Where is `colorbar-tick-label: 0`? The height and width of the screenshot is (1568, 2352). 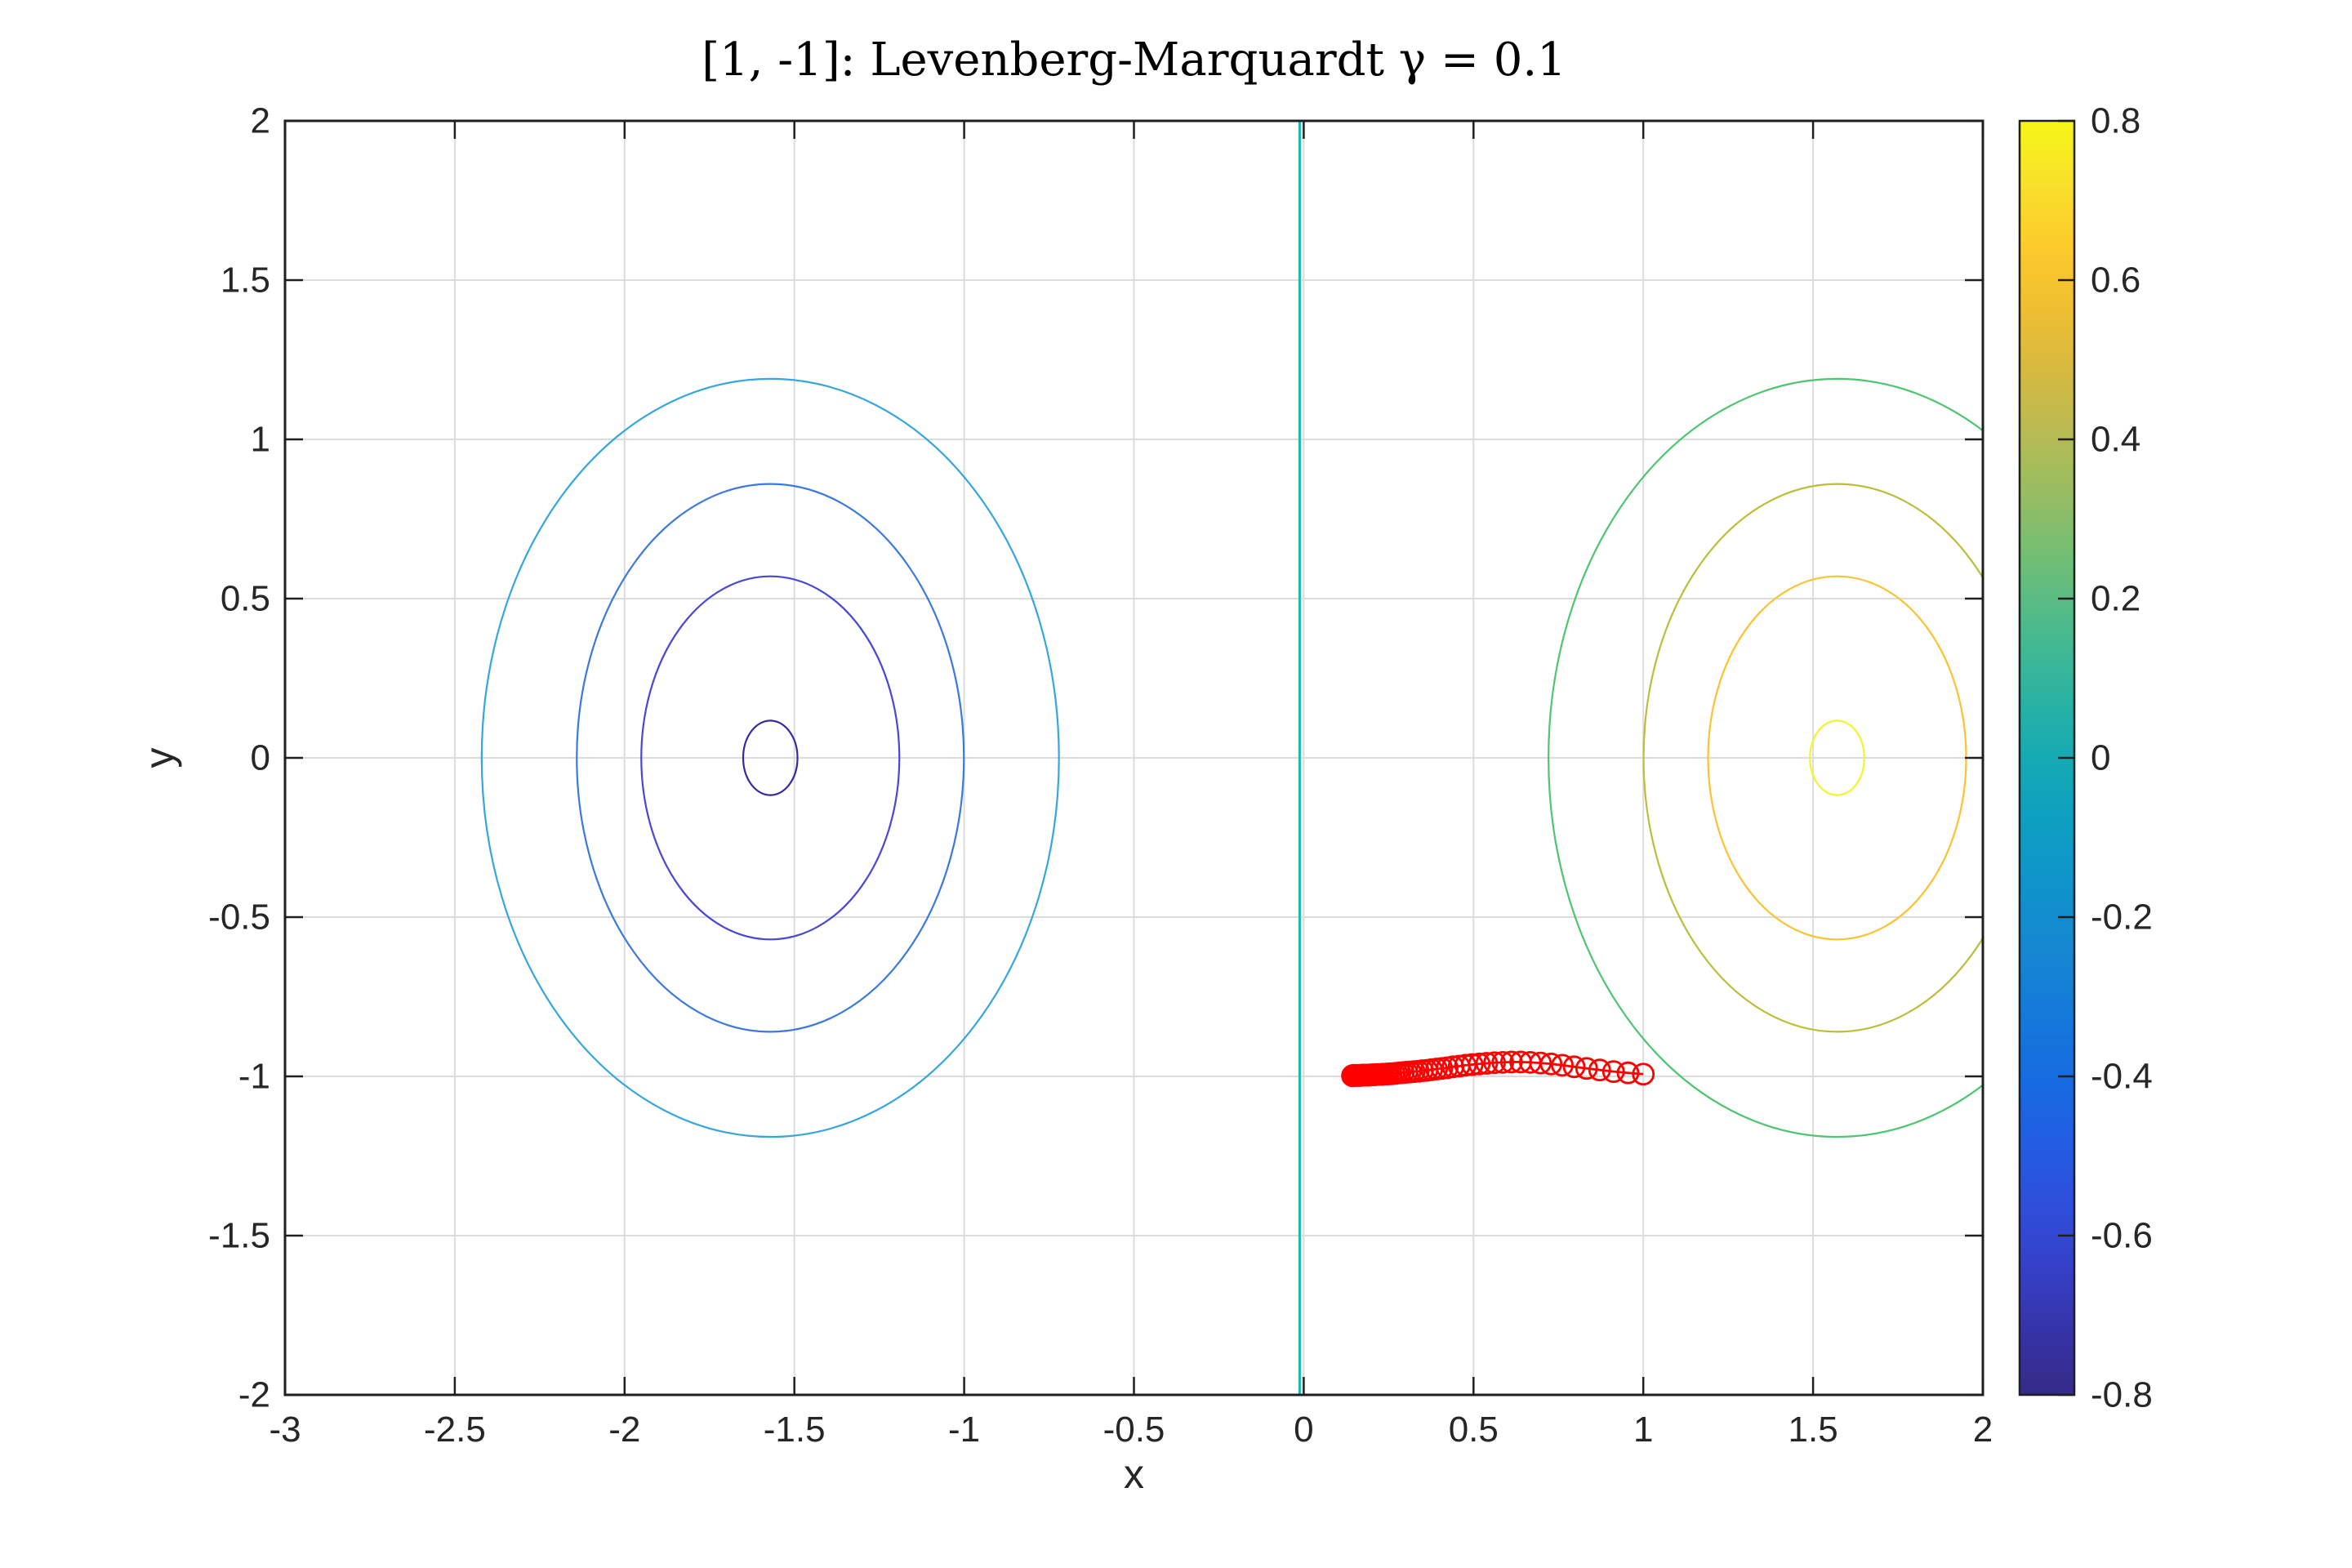
colorbar-tick-label: 0 is located at coordinates (2100, 758).